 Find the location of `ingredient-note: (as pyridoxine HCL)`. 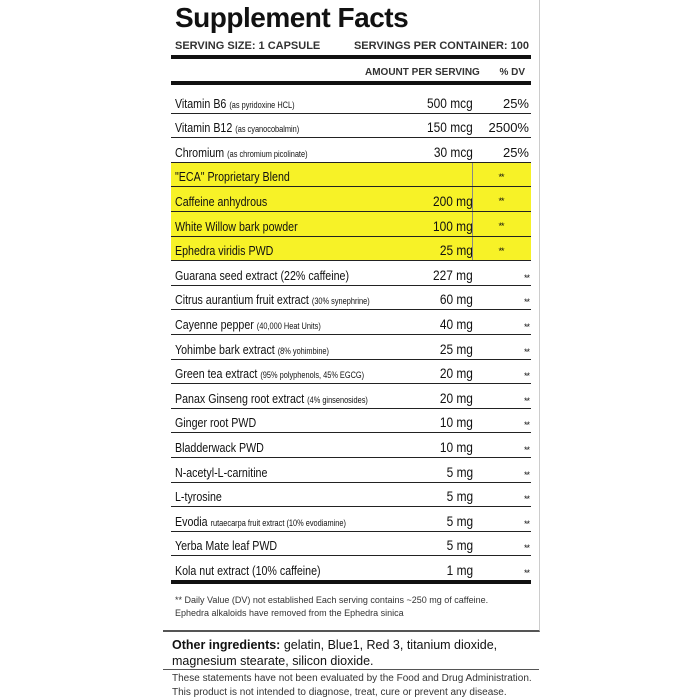

ingredient-note: (as pyridoxine HCL) is located at coordinates (262, 104).